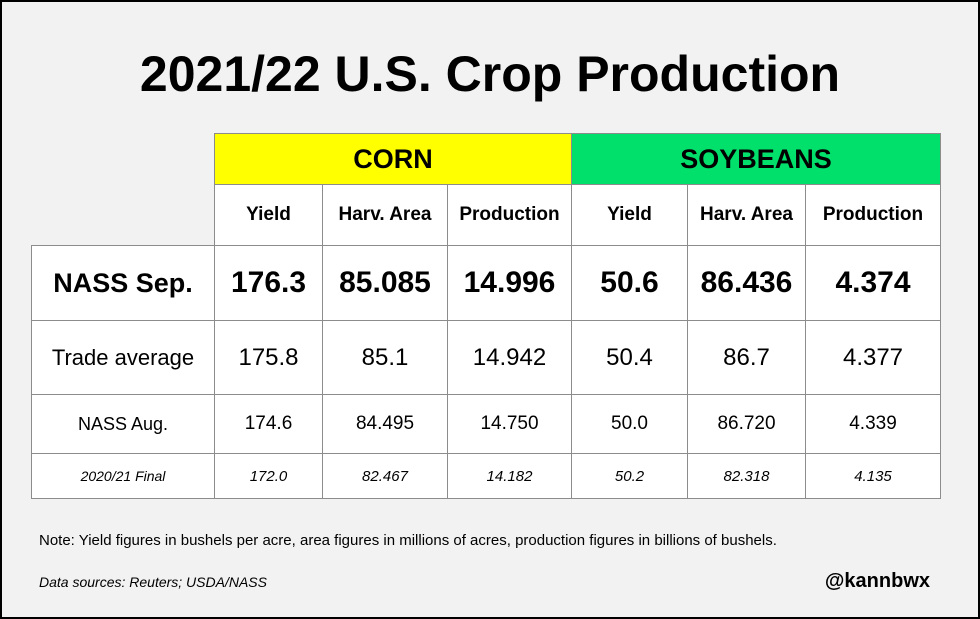  What do you see at coordinates (268, 357) in the screenshot?
I see `table-cell: 175.8` at bounding box center [268, 357].